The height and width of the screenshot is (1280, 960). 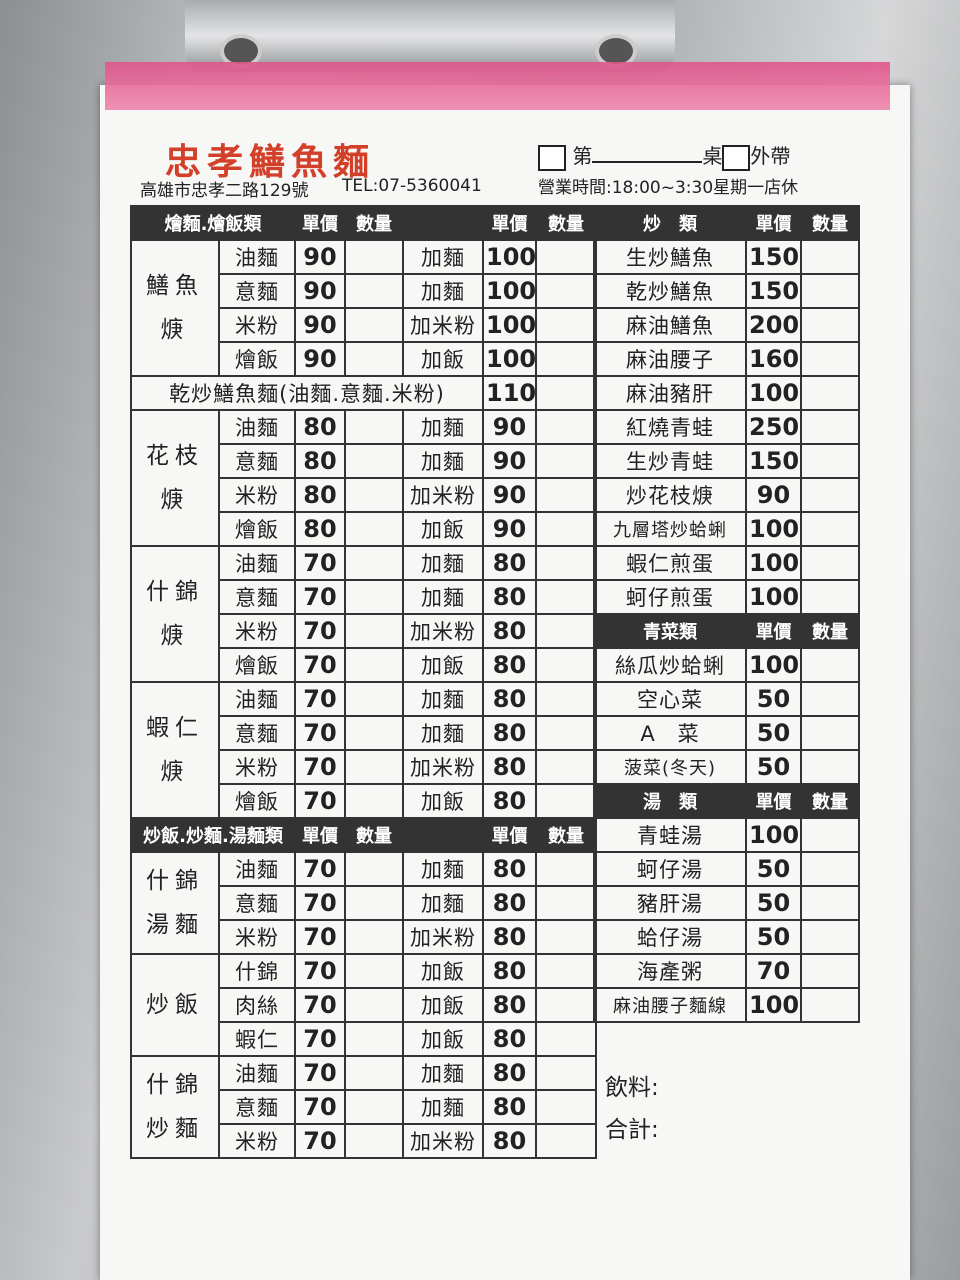 I want to click on group-name-line: 蝦仁, so click(x=175, y=728).